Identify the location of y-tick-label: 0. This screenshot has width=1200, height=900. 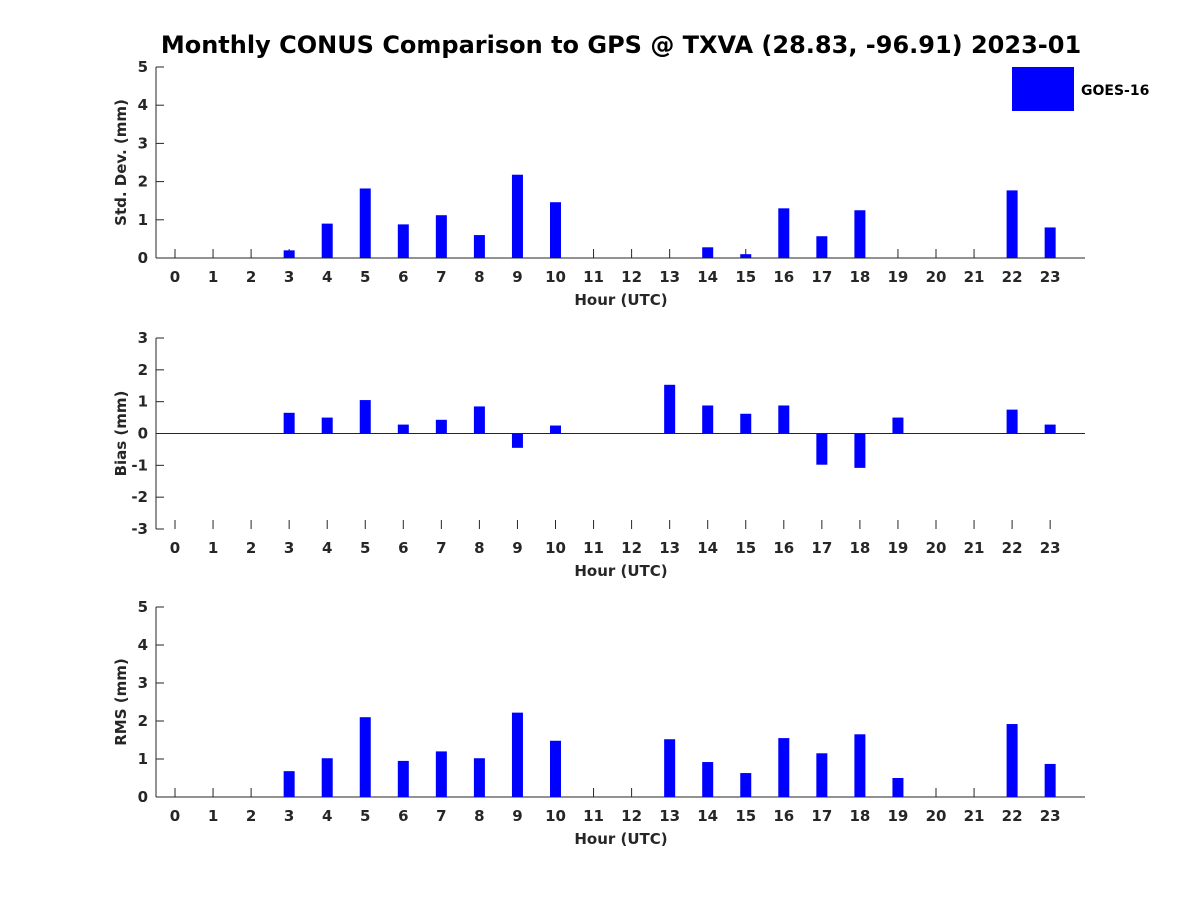
(143, 258).